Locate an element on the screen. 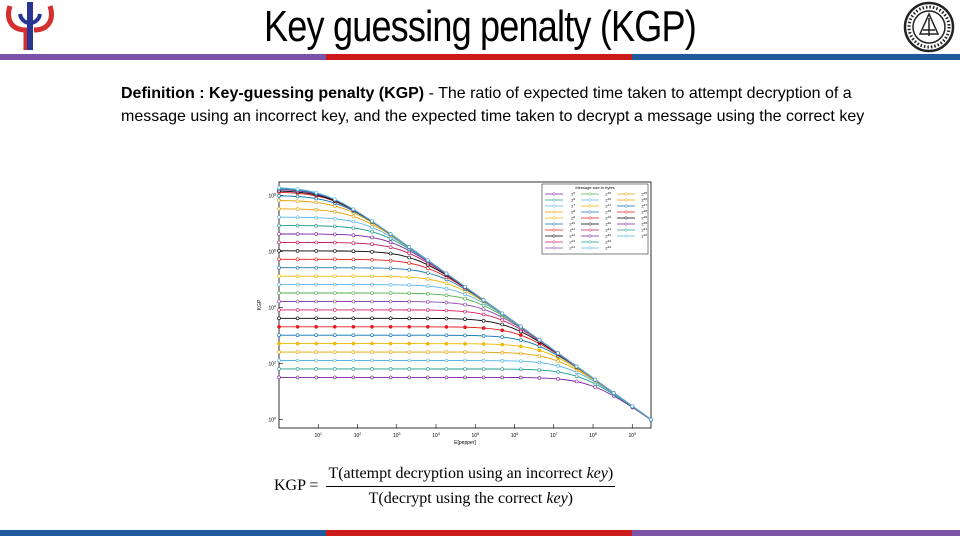 Image resolution: width=960 pixels, height=540 pixels. bottom-bar-blue is located at coordinates (163, 533).